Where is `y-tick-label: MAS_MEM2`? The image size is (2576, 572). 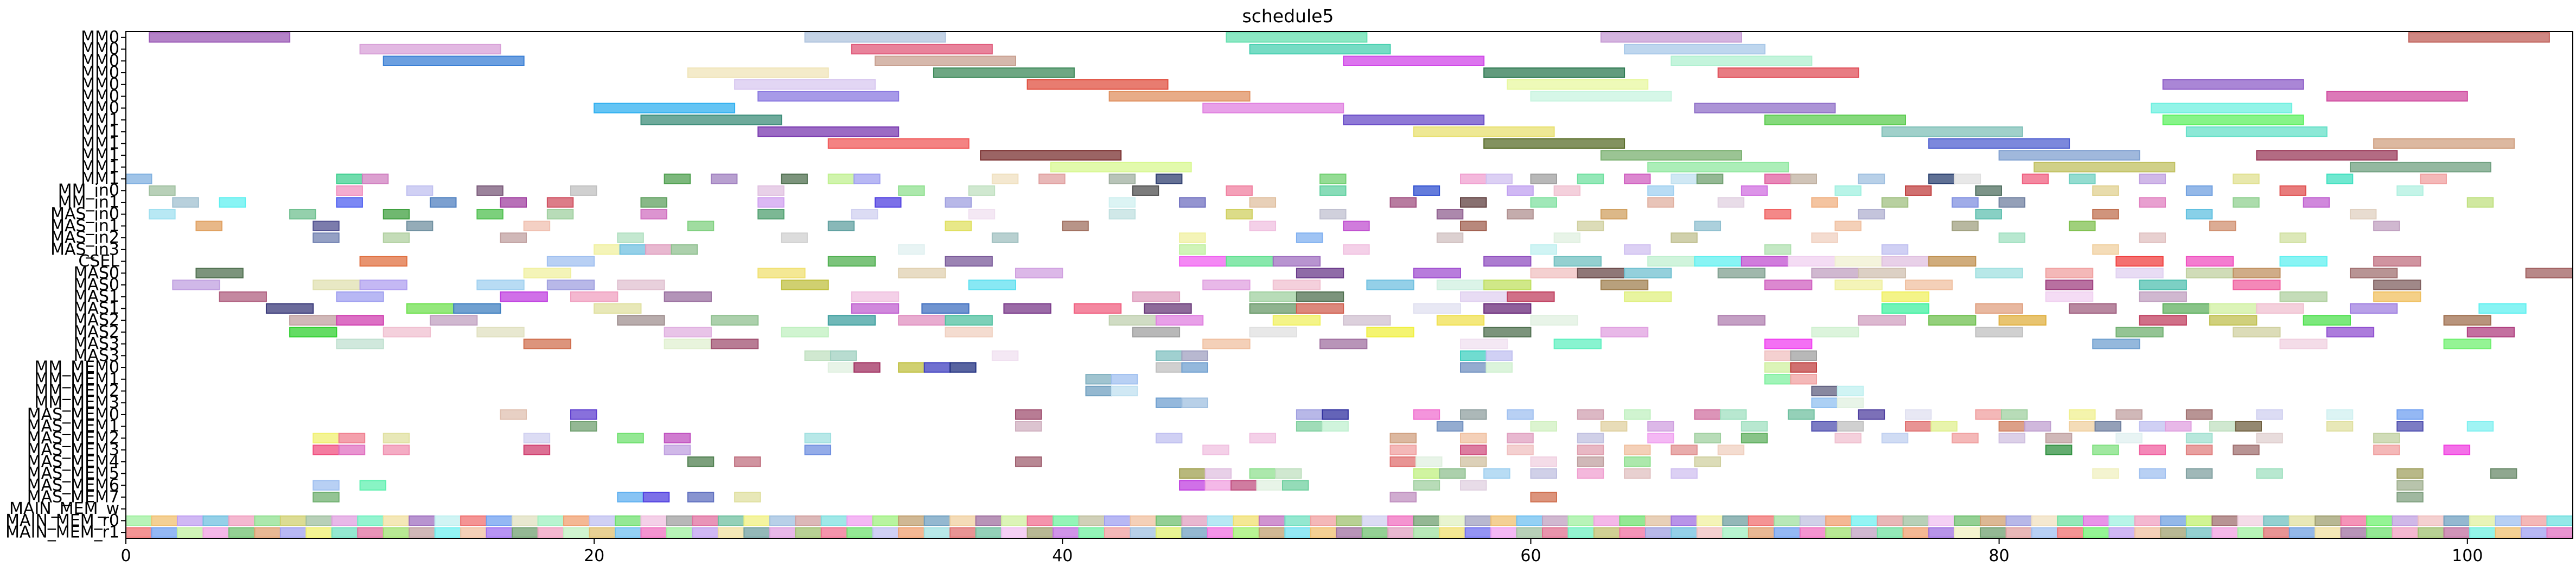 y-tick-label: MAS_MEM2 is located at coordinates (73, 439).